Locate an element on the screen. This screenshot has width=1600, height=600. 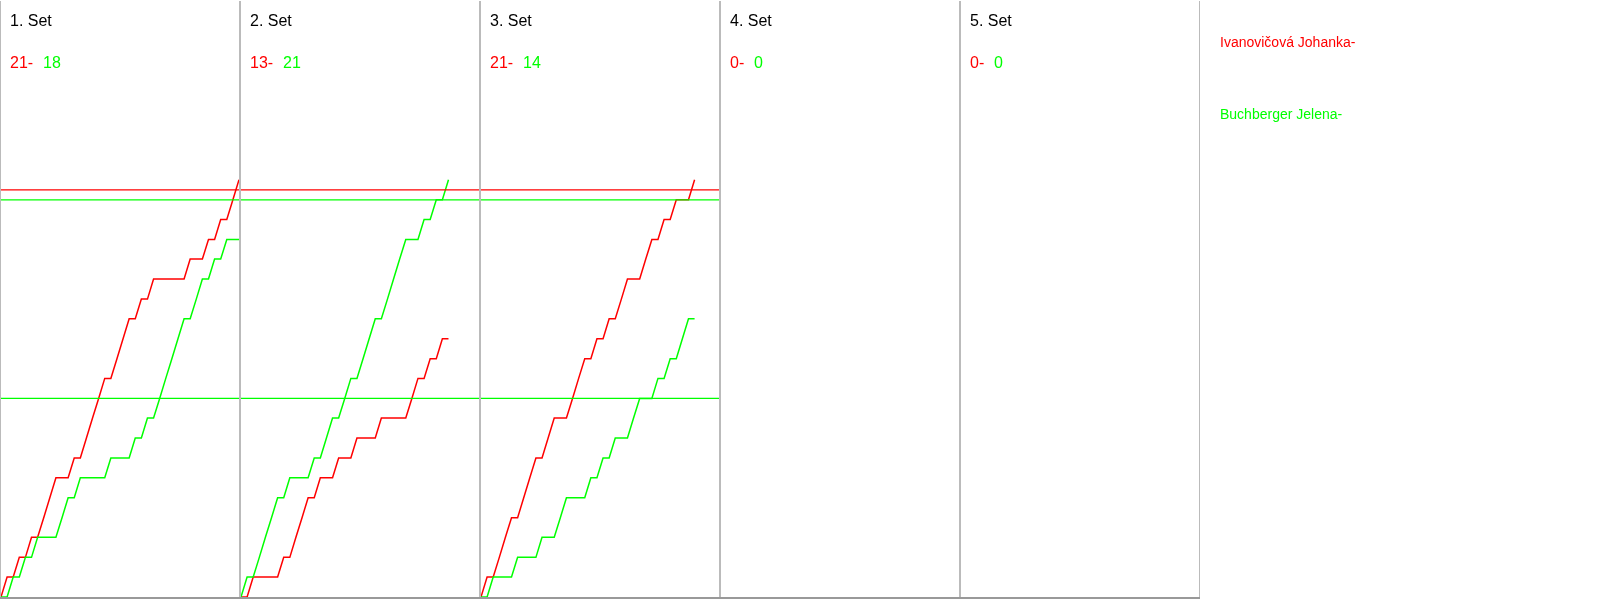
text: 18 is located at coordinates (52, 62).